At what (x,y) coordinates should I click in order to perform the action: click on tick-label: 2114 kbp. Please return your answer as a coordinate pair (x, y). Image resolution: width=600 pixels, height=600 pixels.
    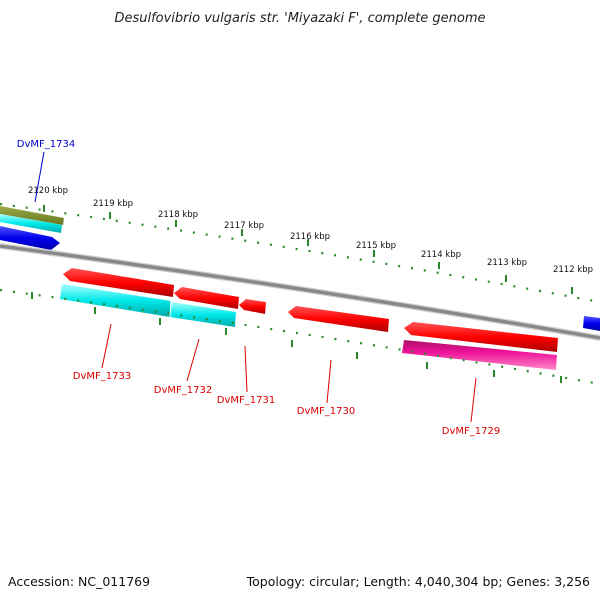
    Looking at the image, I should click on (441, 255).